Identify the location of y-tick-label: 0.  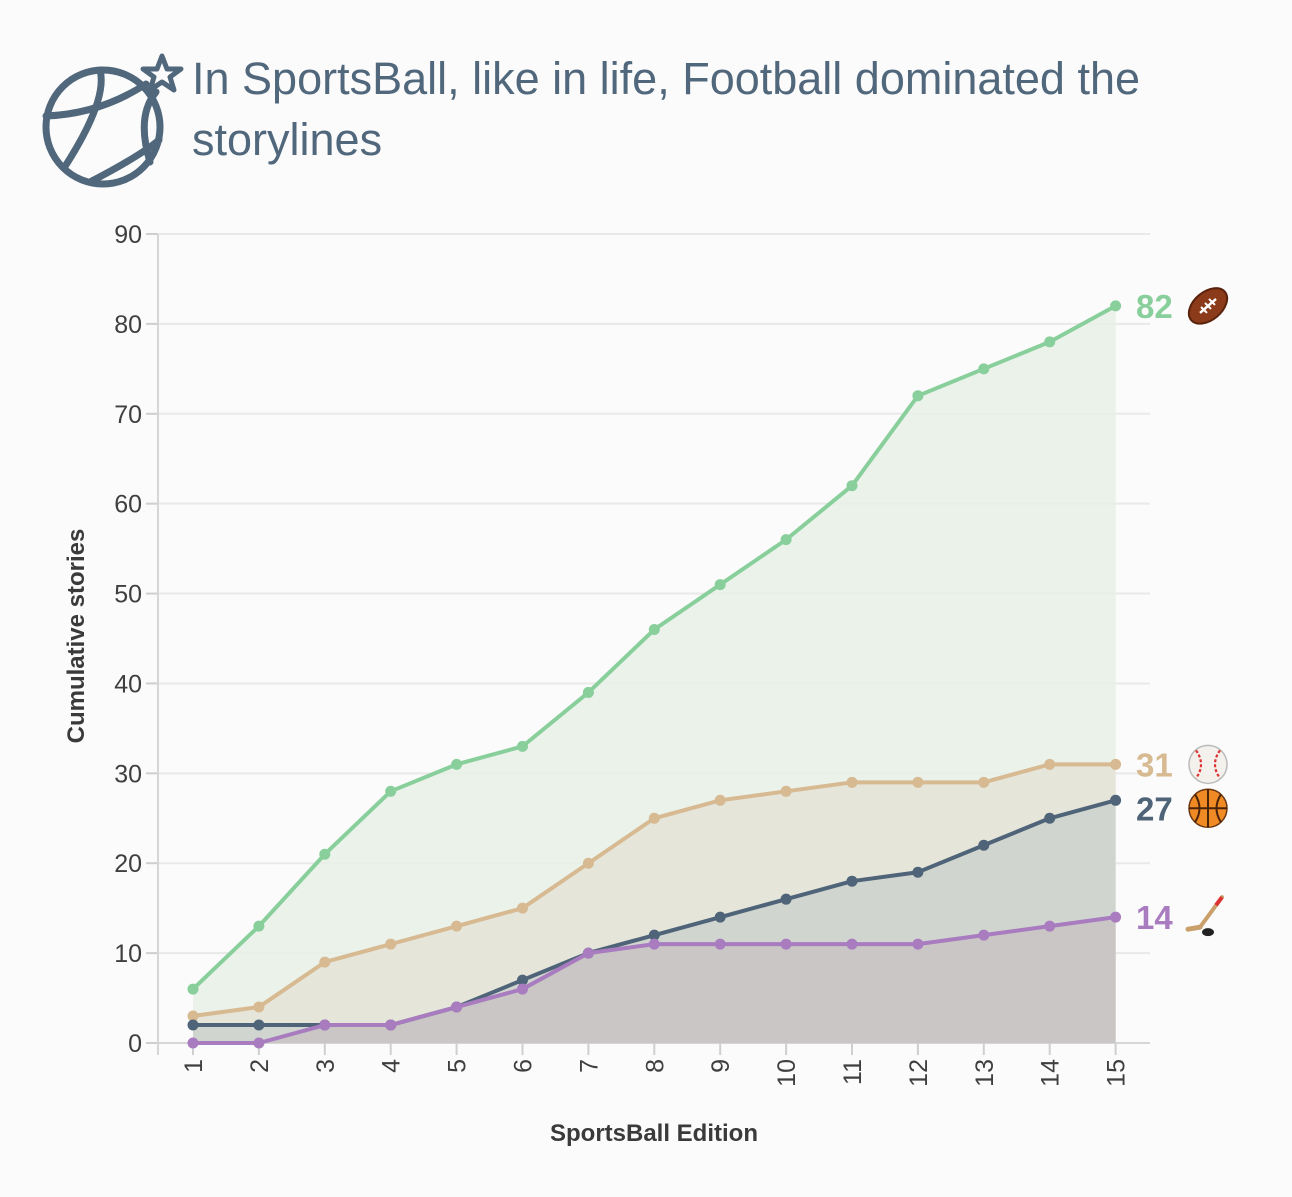
(135, 1044).